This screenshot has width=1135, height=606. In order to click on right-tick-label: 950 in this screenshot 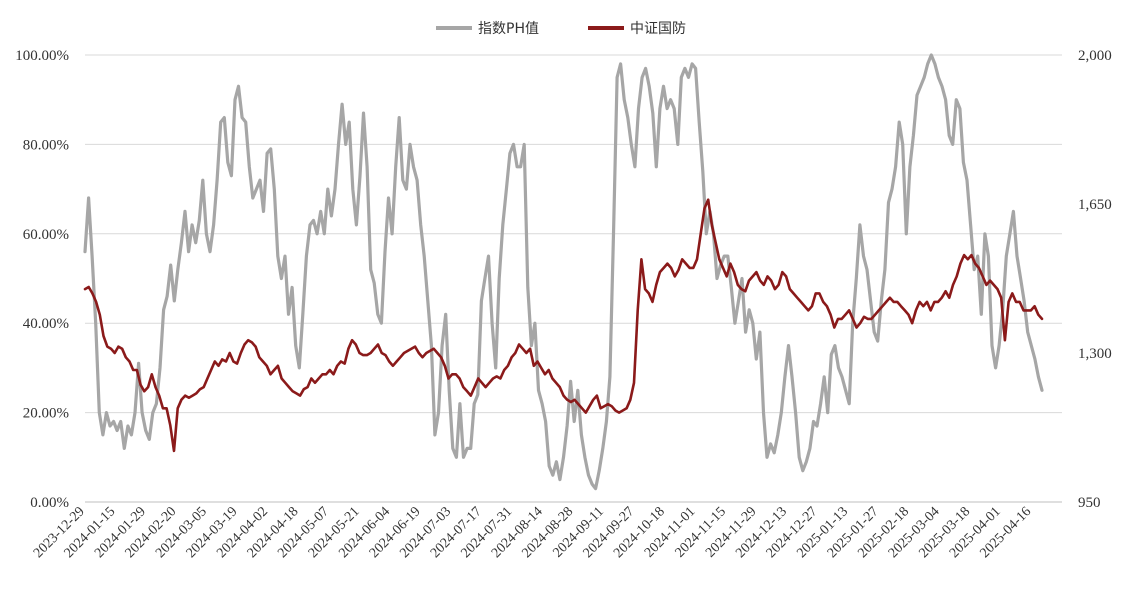, I will do `click(1089, 503)`.